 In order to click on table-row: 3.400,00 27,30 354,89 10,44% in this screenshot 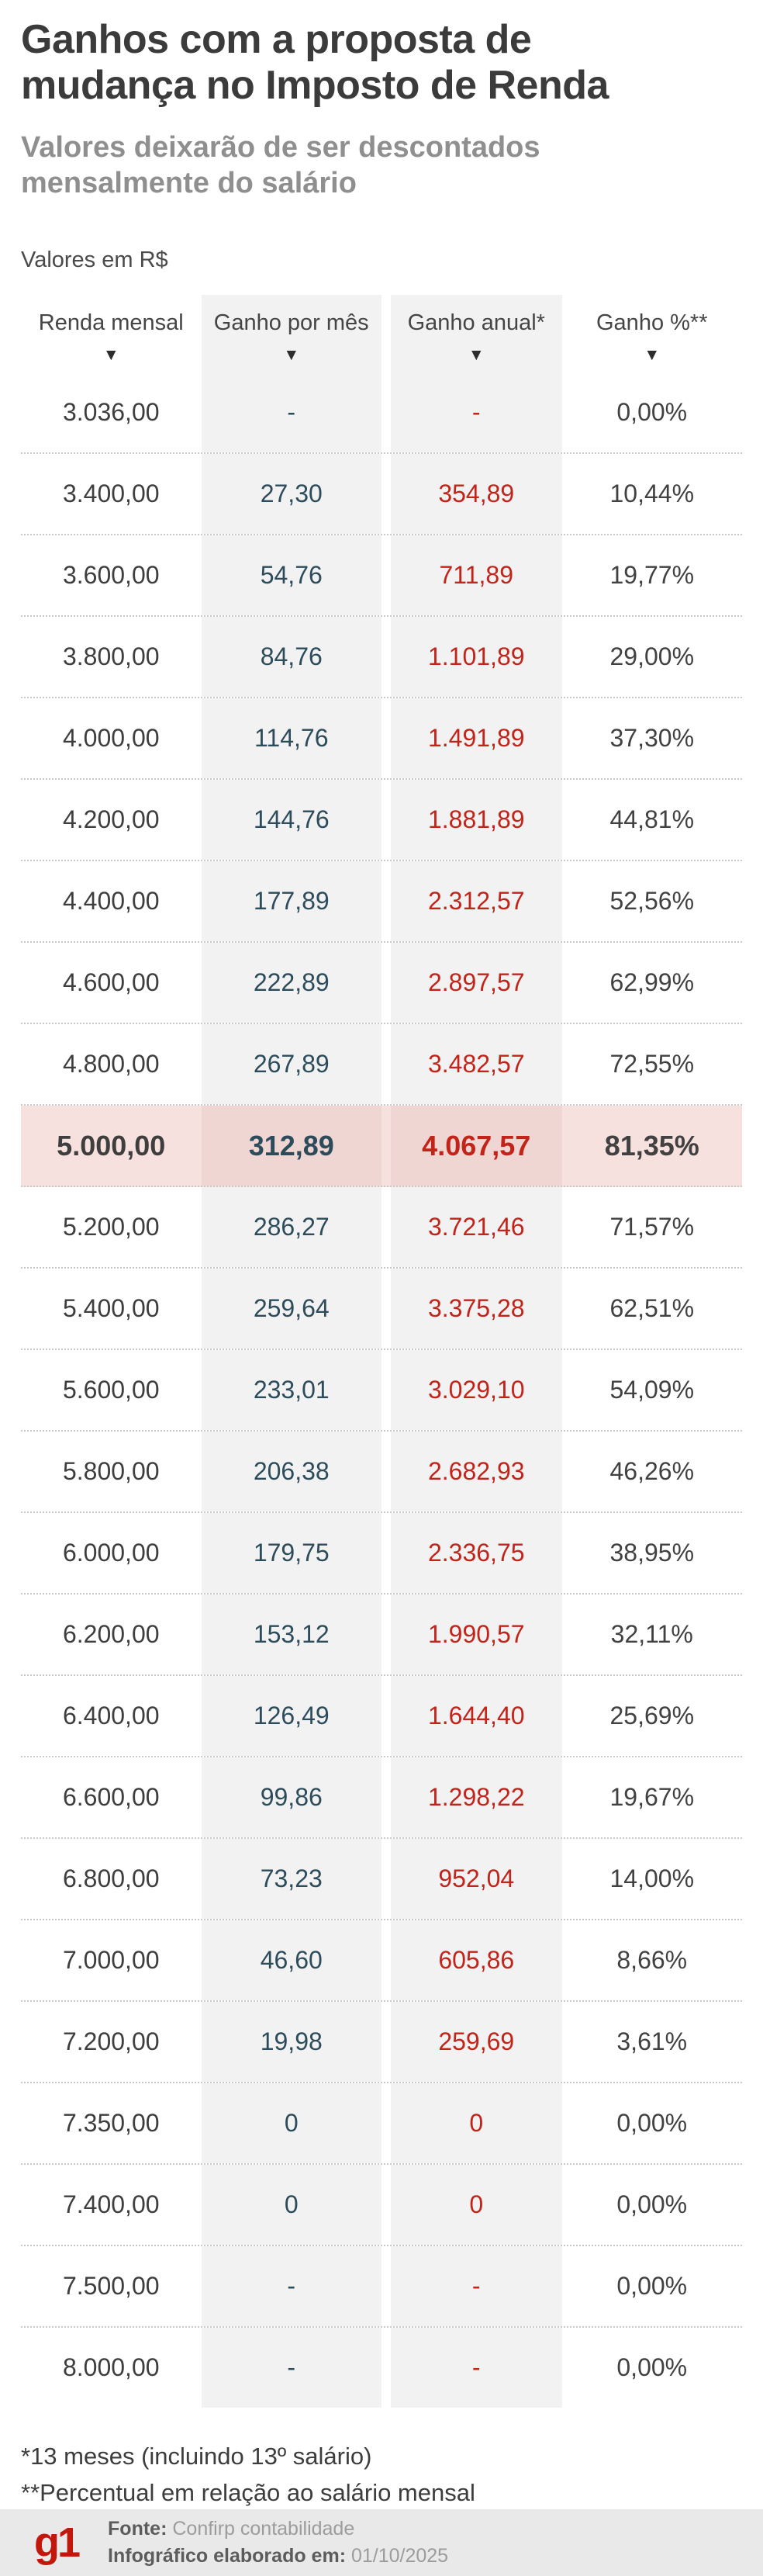, I will do `click(381, 495)`.